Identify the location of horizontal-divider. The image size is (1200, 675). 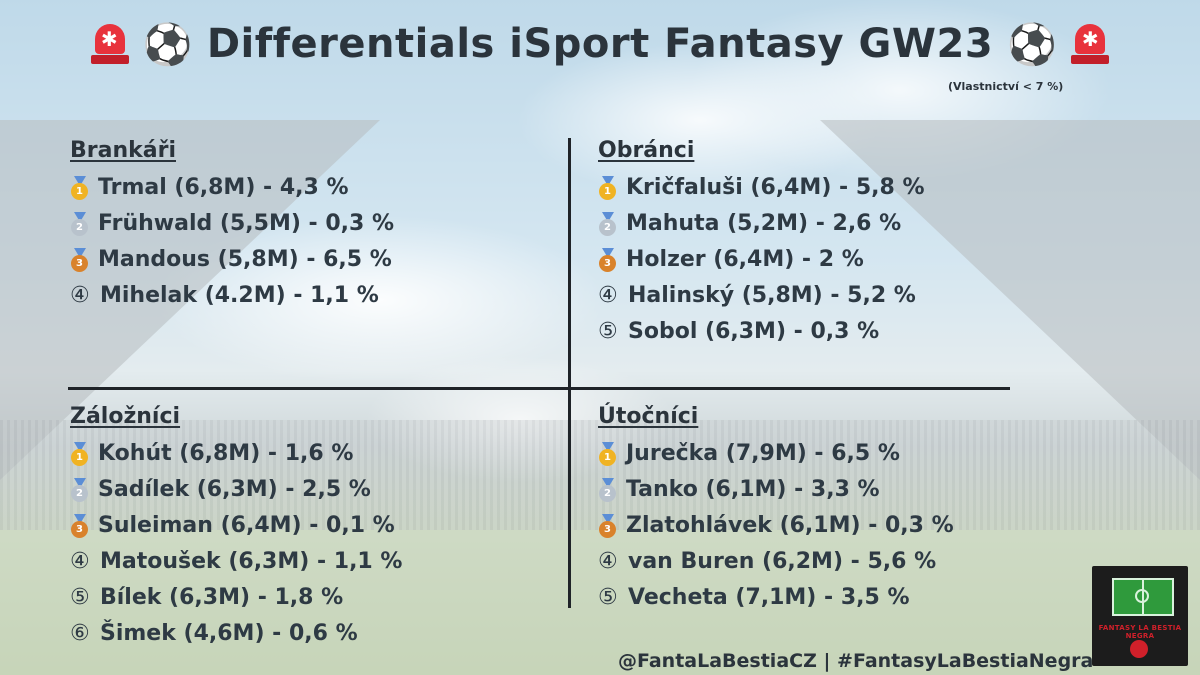
(539, 388).